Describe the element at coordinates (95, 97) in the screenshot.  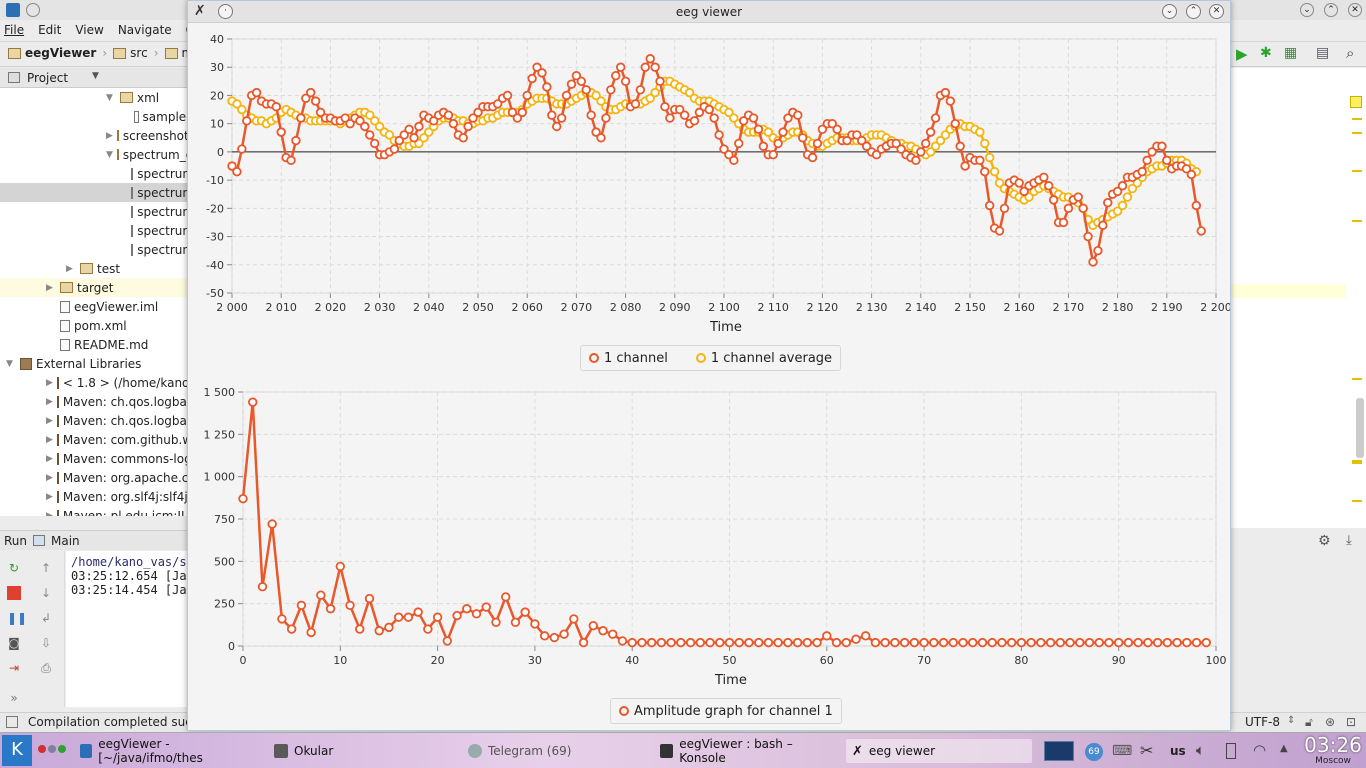
I see `tree-item: ▼ xml` at that location.